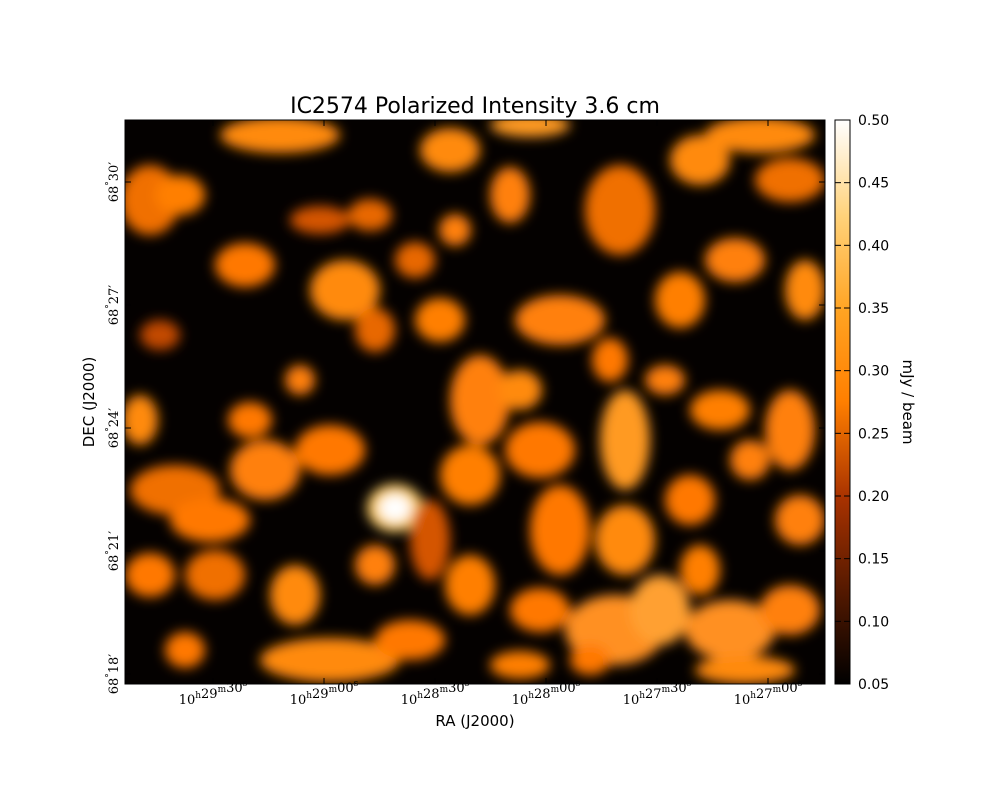 This screenshot has height=805, width=999. I want to click on x-axis-label: RA (J2000), so click(474, 721).